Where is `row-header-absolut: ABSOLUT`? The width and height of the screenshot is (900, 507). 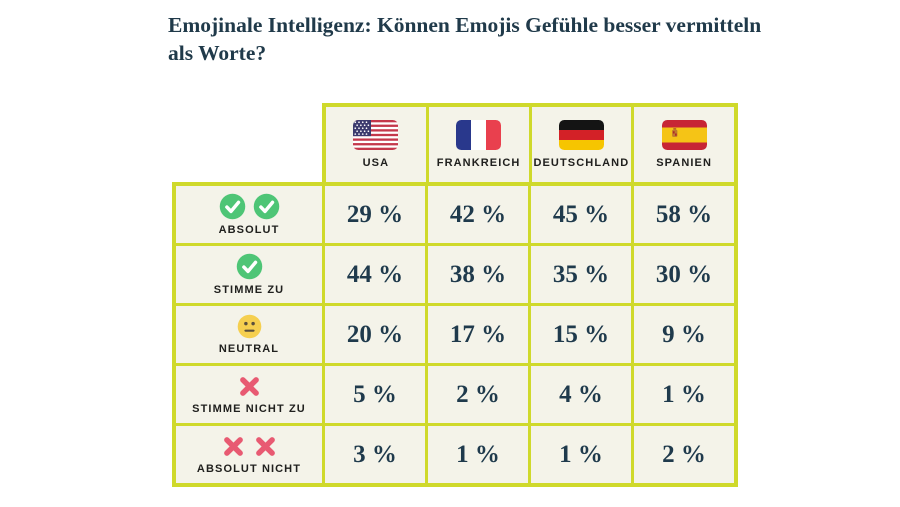 row-header-absolut: ABSOLUT is located at coordinates (249, 214).